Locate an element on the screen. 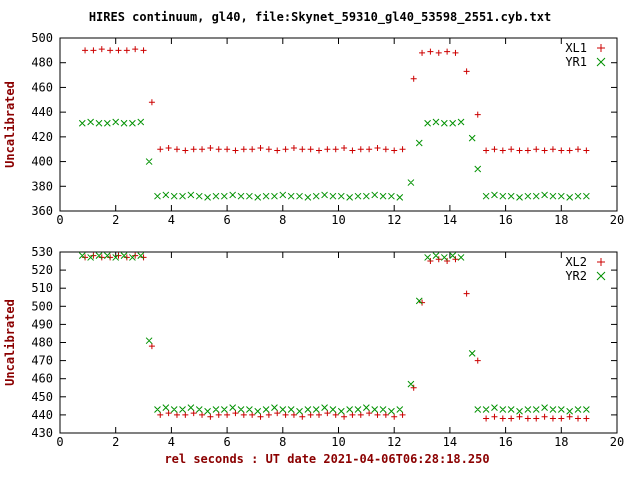 The width and height of the screenshot is (640, 480). y-tick-label: 380 is located at coordinates (42, 186).